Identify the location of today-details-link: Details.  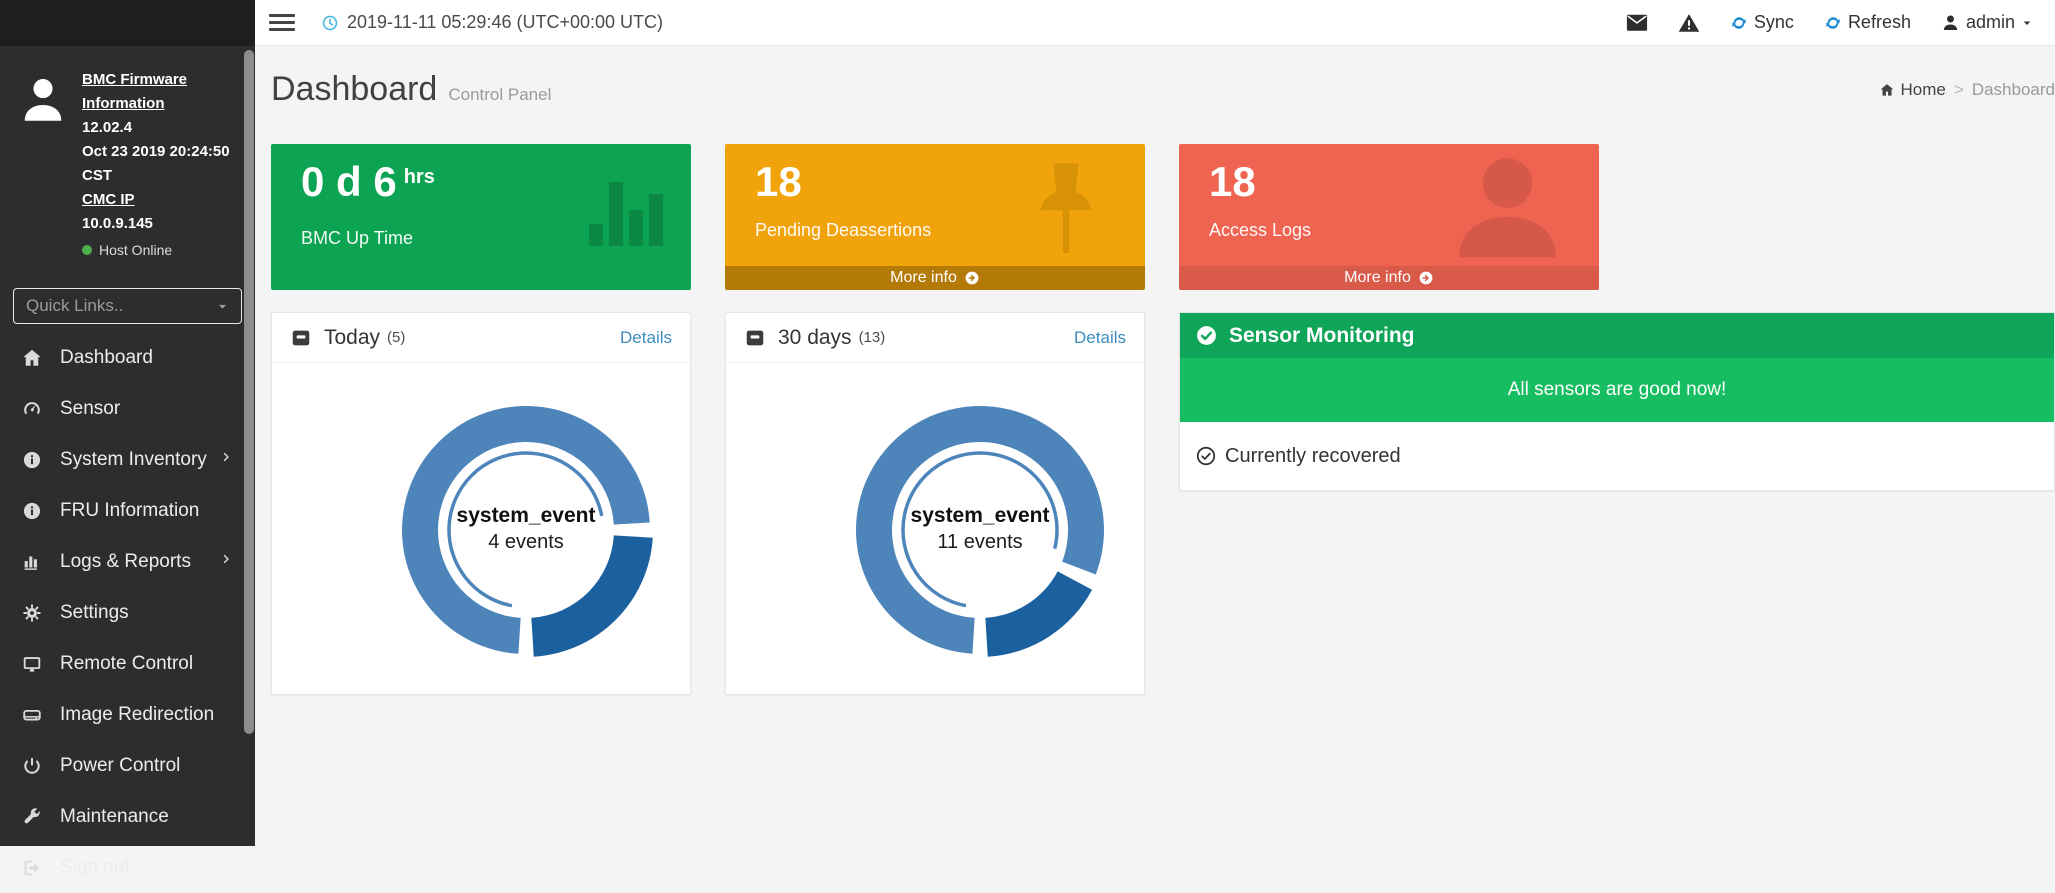
(646, 337).